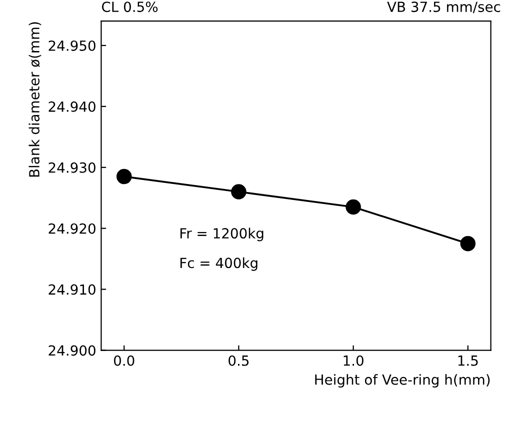 This screenshot has width=506, height=422. I want to click on y-tick-label: 24.910, so click(72, 289).